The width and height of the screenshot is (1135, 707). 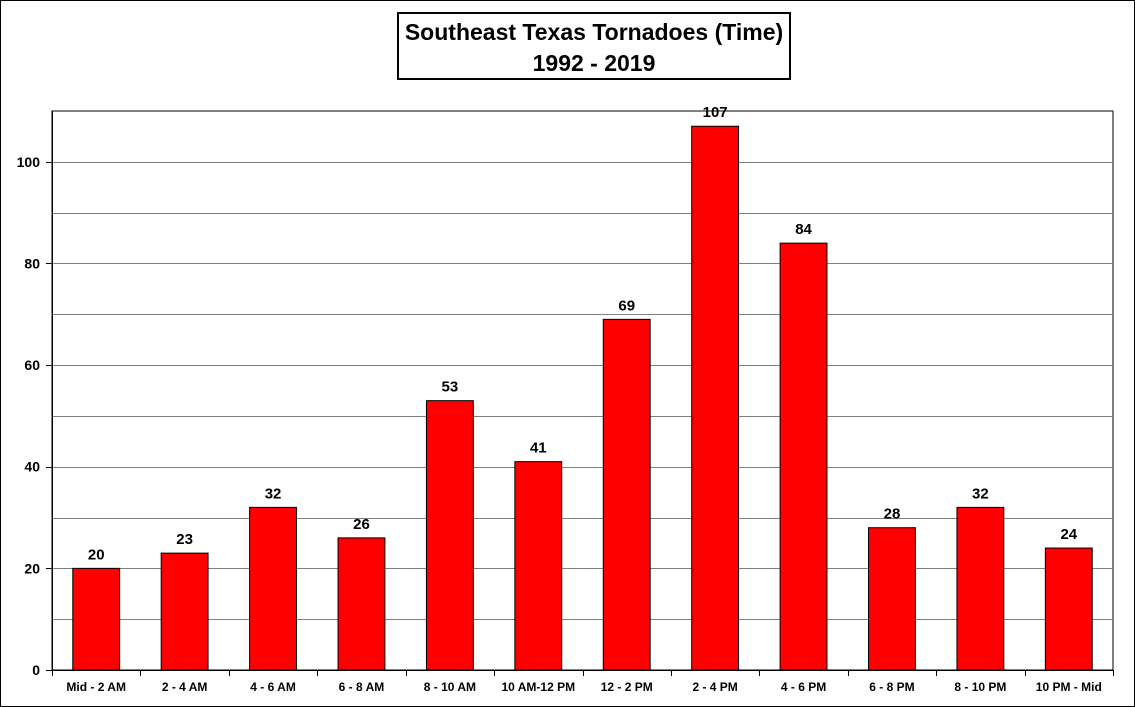 I want to click on data-label: 107, so click(x=715, y=112).